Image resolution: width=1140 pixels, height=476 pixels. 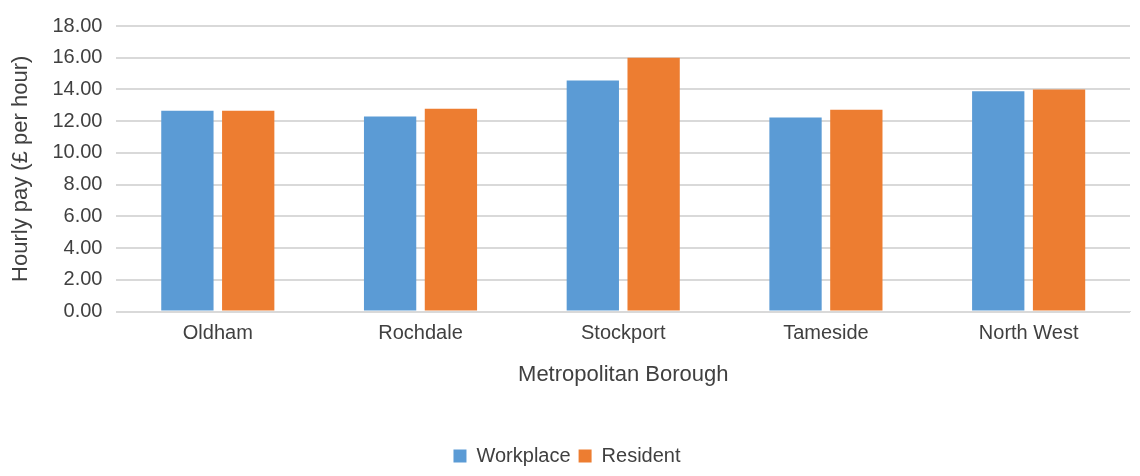 What do you see at coordinates (523, 454) in the screenshot?
I see `legend-label: Workplace` at bounding box center [523, 454].